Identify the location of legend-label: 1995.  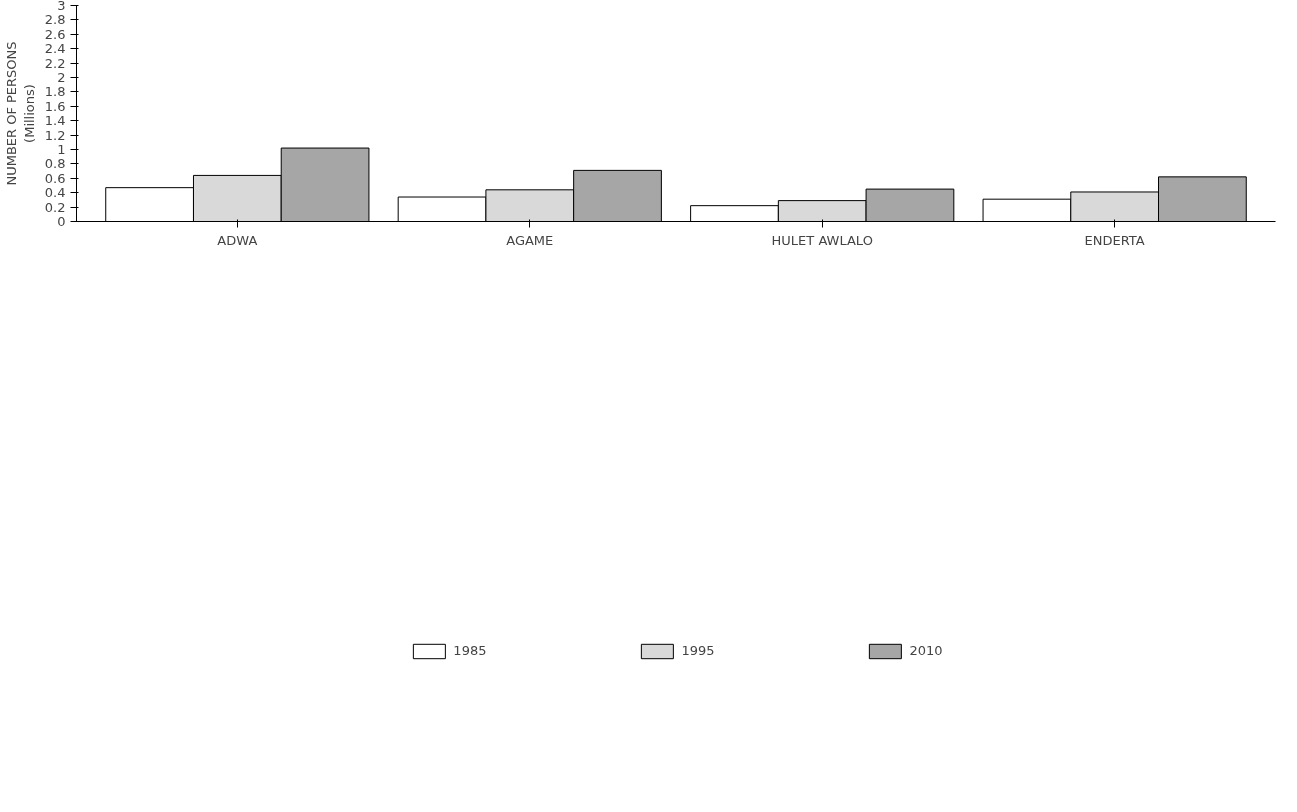
(698, 650).